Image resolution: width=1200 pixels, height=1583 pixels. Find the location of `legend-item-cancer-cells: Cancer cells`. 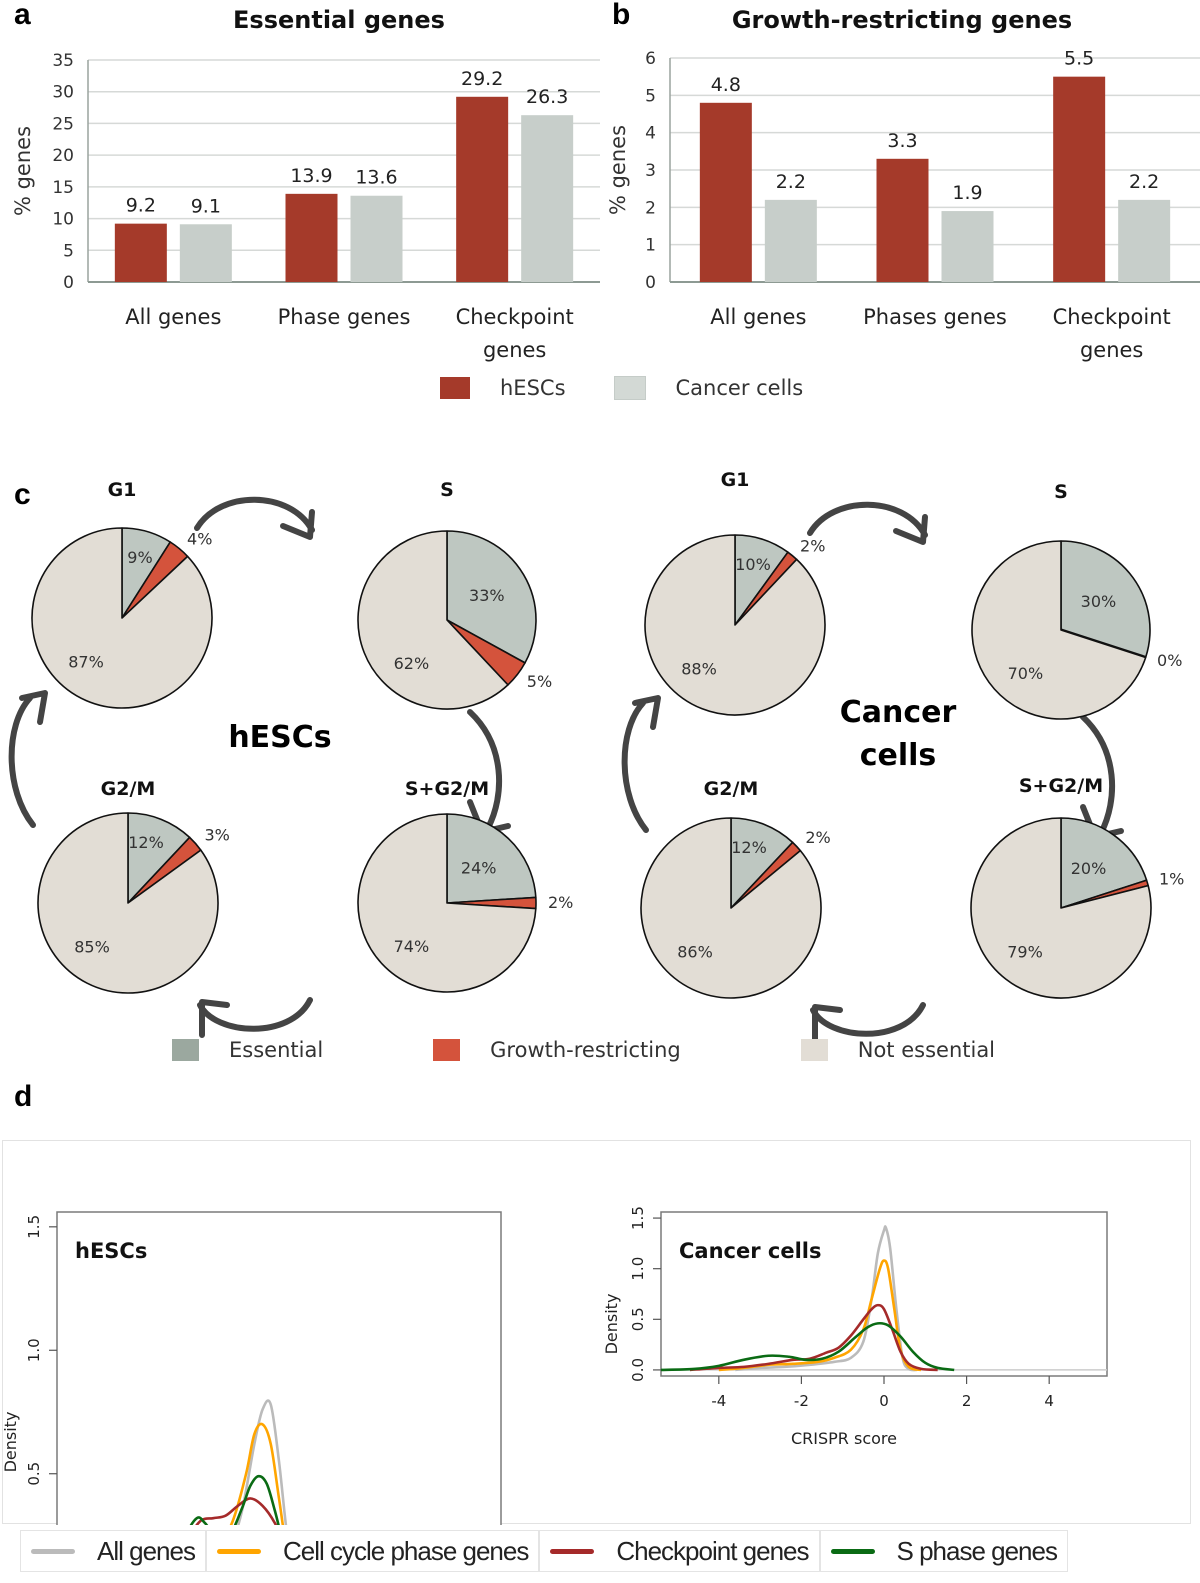

legend-item-cancer-cells: Cancer cells is located at coordinates (708, 388).